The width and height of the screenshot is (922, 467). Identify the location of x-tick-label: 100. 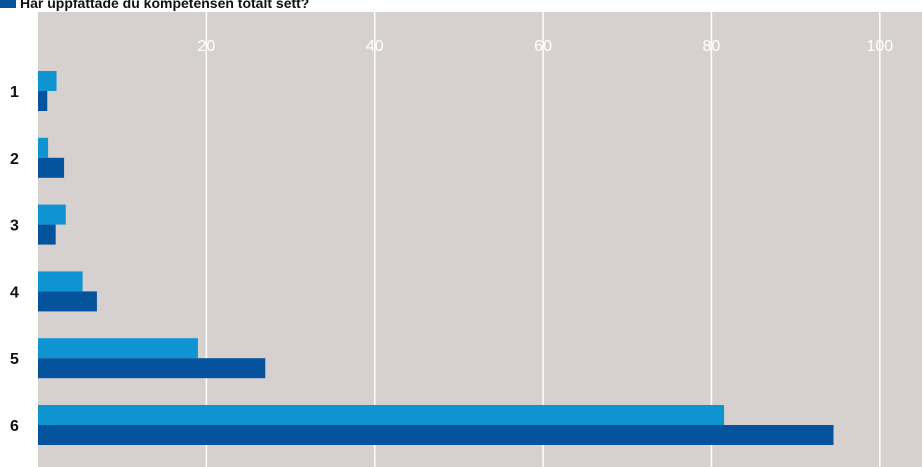
(879, 46).